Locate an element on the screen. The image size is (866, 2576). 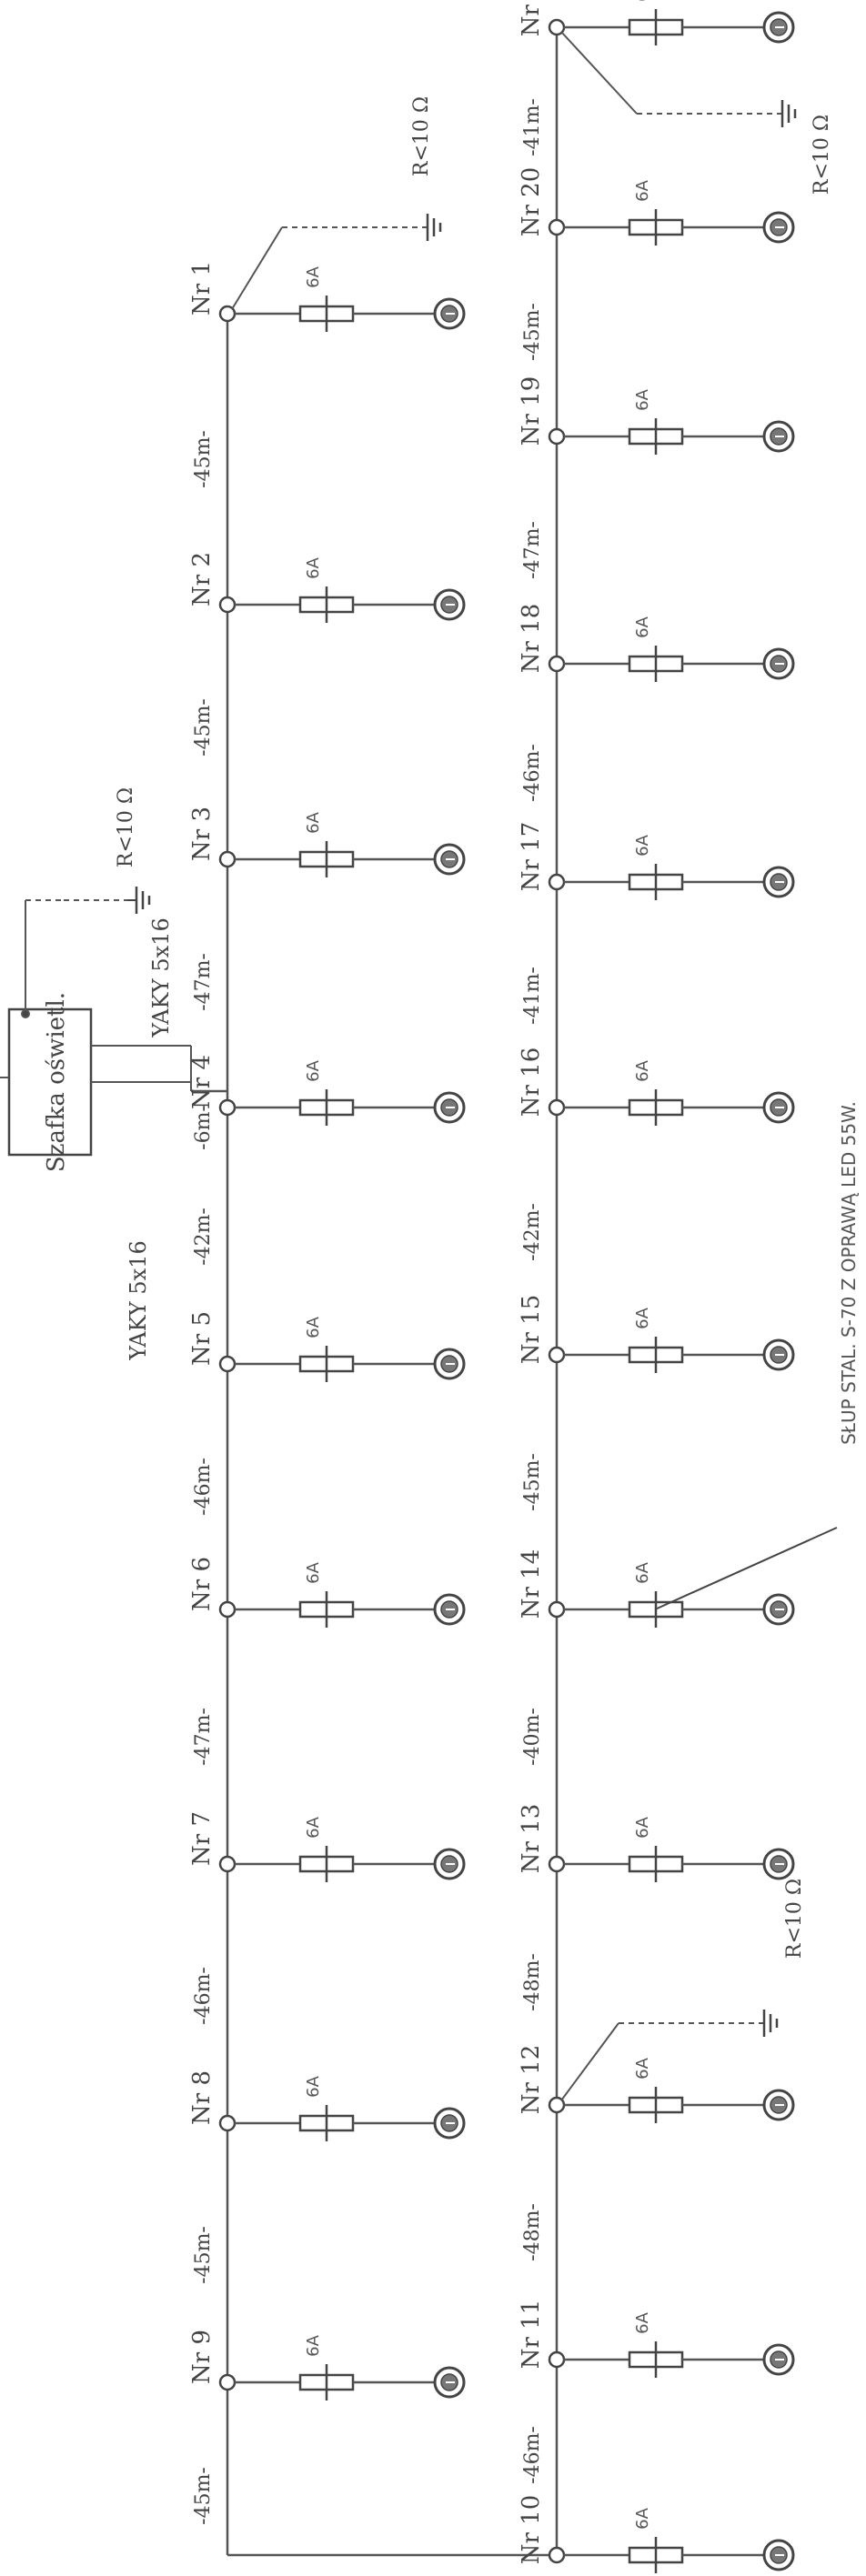
earth-nr21 is located at coordinates (678, 79).